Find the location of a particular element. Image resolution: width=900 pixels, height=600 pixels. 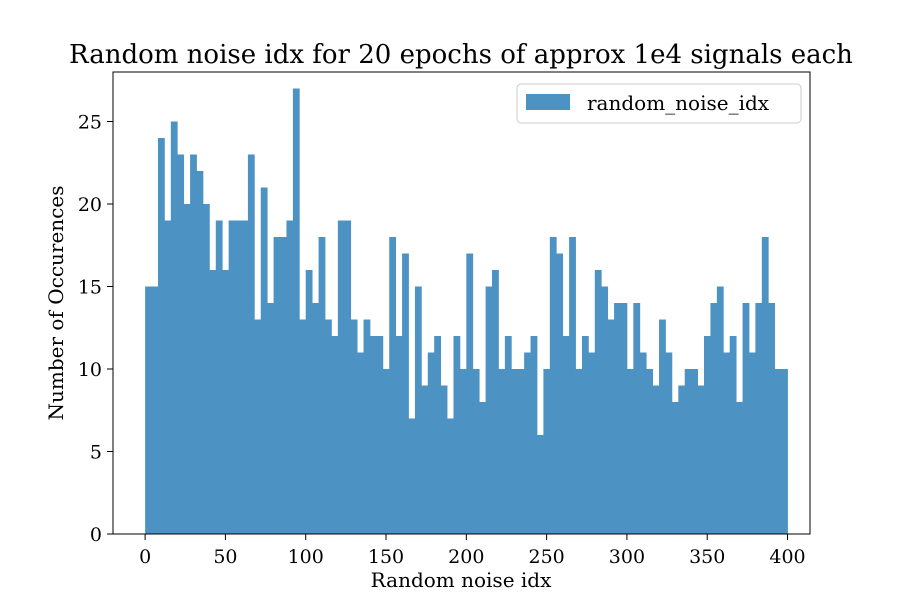

legend: random_noise_idx is located at coordinates (659, 103).